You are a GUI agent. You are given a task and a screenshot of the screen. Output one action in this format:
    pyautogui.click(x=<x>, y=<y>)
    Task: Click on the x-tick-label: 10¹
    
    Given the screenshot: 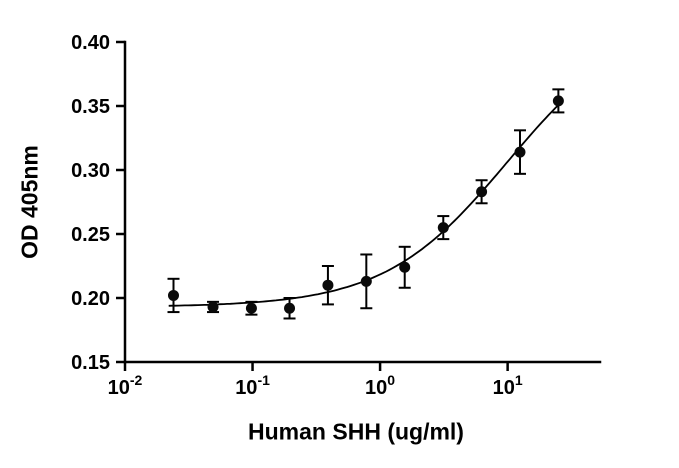 What is the action you would take?
    pyautogui.click(x=508, y=385)
    